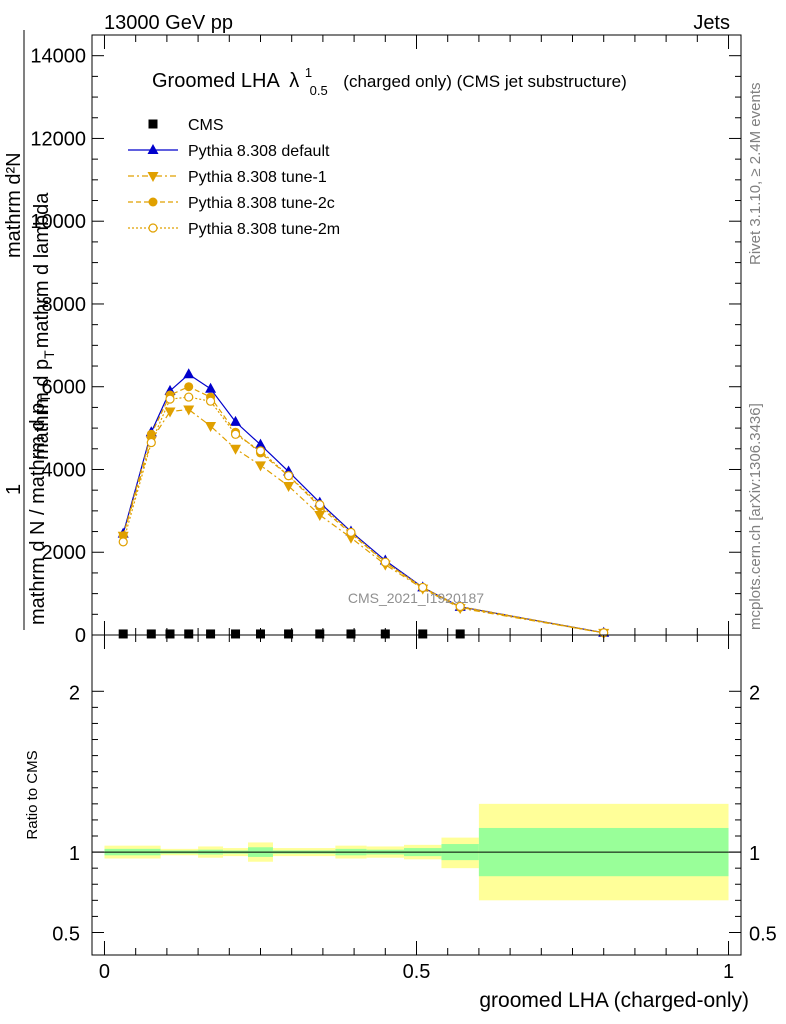  What do you see at coordinates (754, 854) in the screenshot?
I see `ratio-ytick-label-right: 1` at bounding box center [754, 854].